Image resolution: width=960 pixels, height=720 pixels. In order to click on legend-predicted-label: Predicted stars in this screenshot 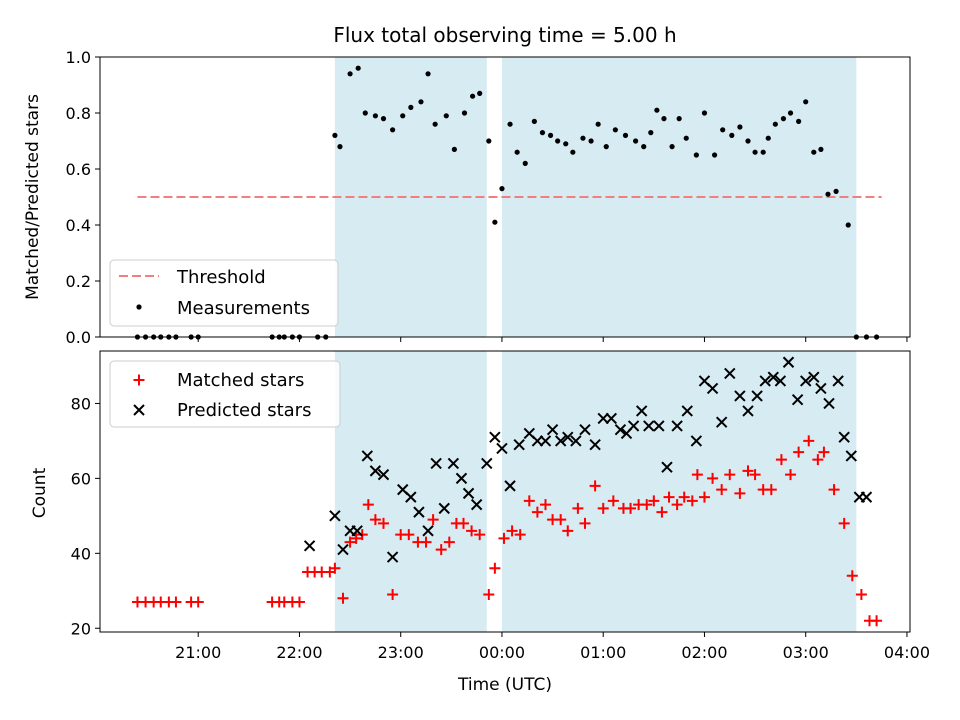, I will do `click(244, 410)`.